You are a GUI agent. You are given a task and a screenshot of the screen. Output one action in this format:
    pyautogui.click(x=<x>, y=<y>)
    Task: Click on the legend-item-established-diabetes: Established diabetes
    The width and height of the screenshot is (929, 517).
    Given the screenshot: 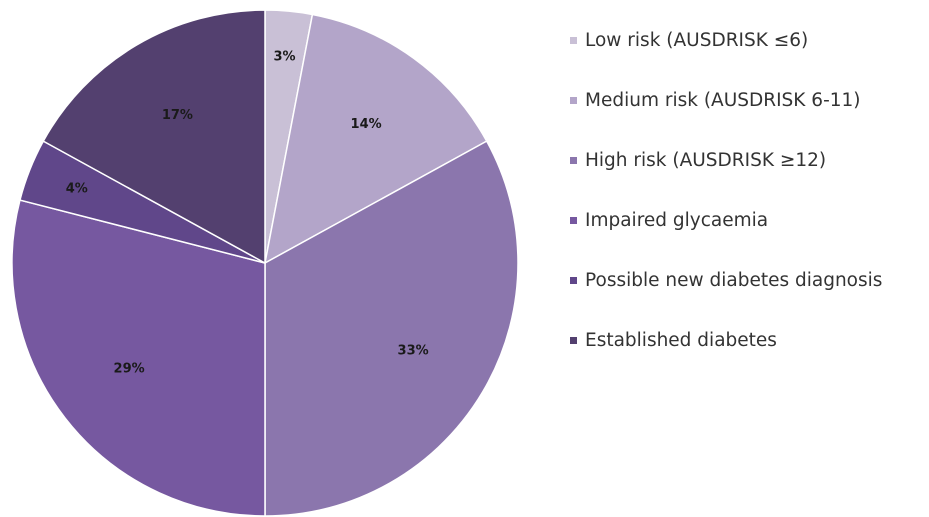 What is the action you would take?
    pyautogui.click(x=747, y=340)
    